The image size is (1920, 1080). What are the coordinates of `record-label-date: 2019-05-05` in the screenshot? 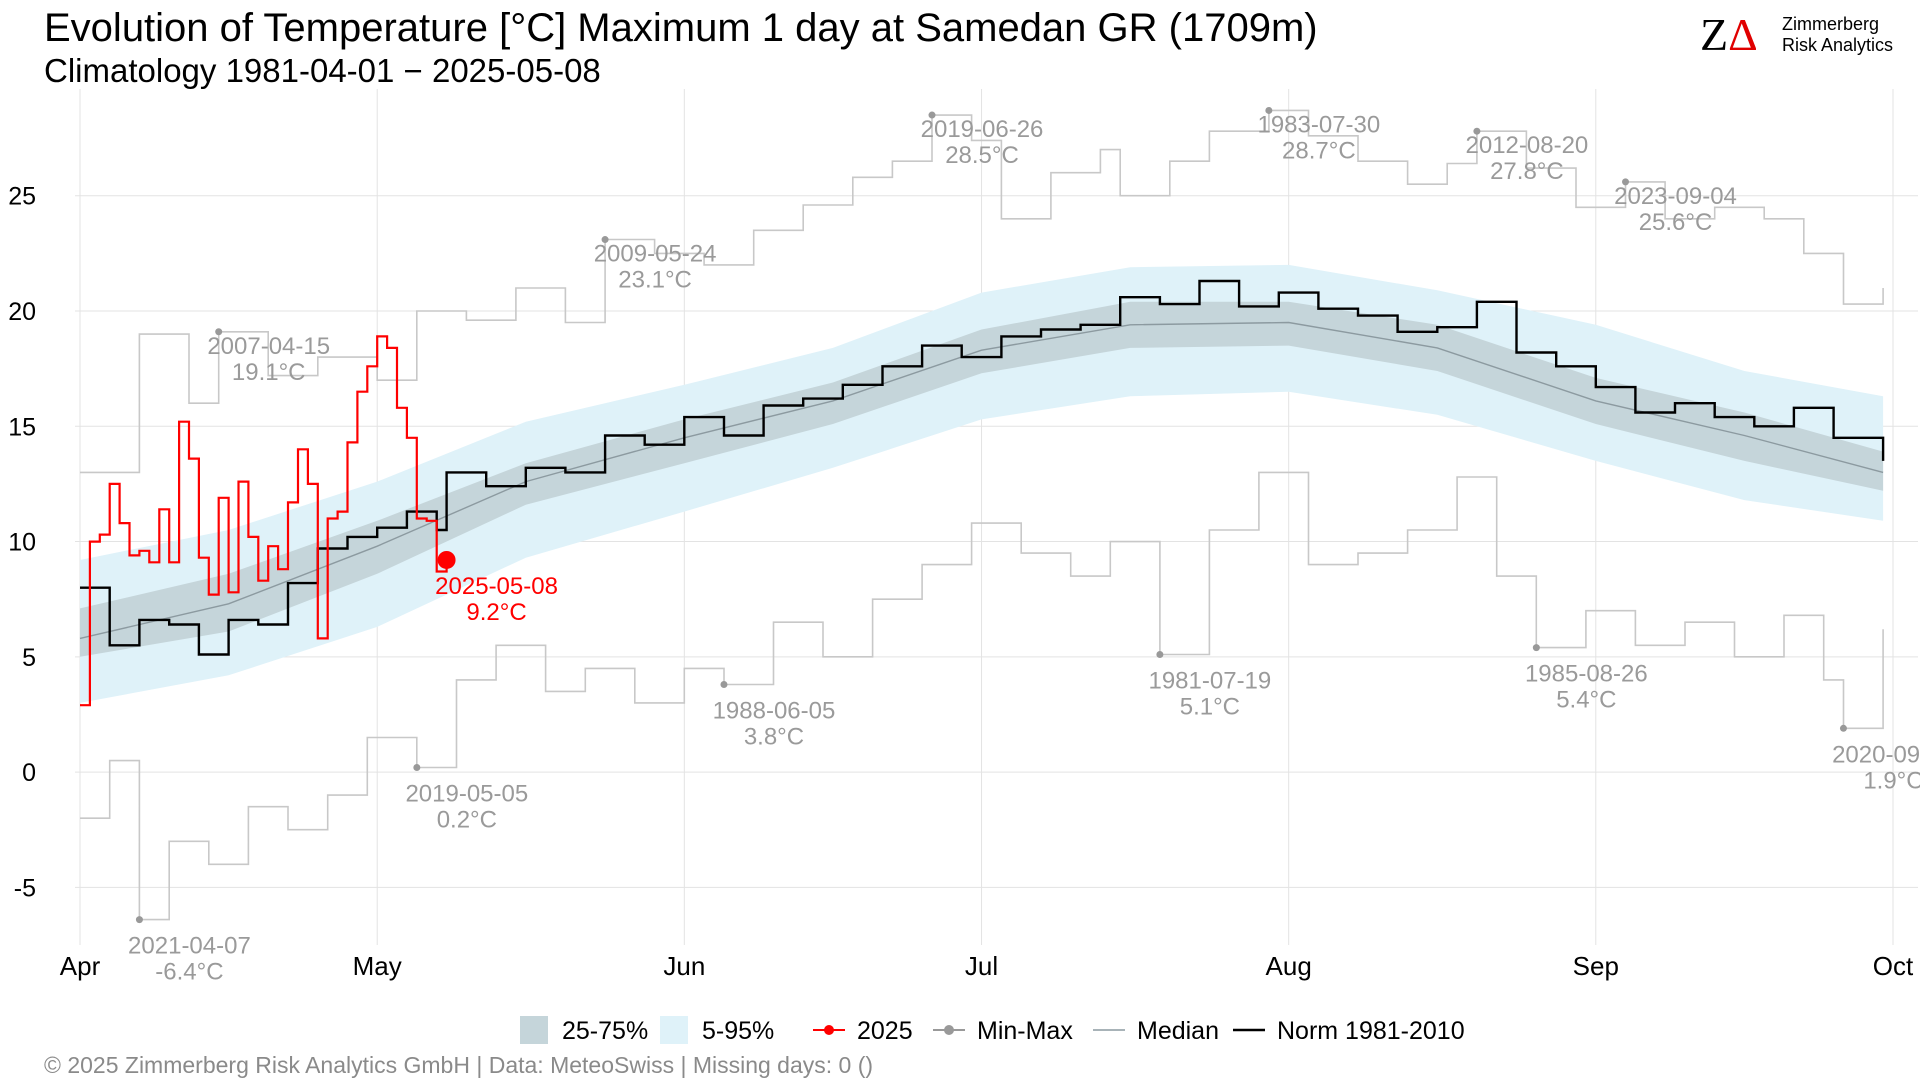 It's located at (466, 793).